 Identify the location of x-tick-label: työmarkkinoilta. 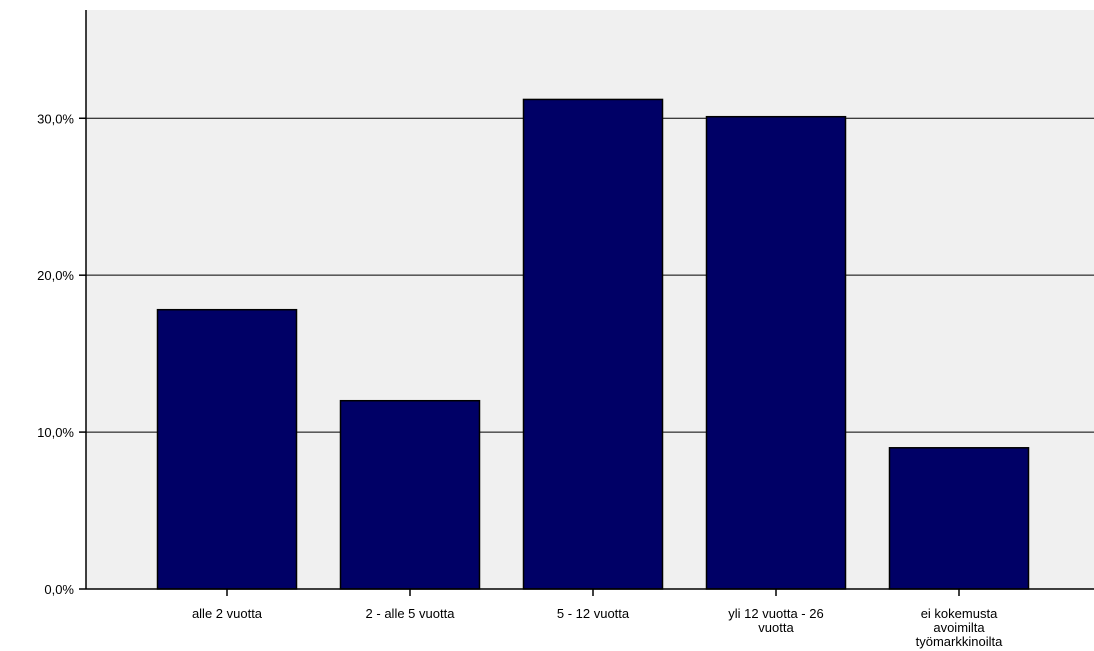
(959, 641).